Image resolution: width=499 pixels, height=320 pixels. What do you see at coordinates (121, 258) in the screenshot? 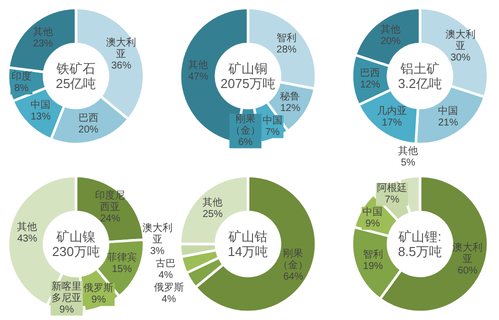
I see `slice-label: 菲律宾` at bounding box center [121, 258].